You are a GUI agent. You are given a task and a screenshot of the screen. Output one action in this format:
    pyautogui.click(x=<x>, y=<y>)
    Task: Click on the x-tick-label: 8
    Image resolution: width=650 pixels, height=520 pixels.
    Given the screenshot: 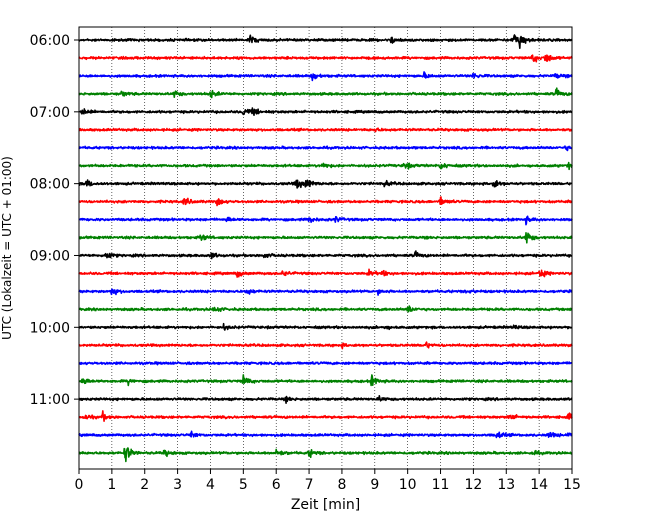 What is the action you would take?
    pyautogui.click(x=341, y=485)
    